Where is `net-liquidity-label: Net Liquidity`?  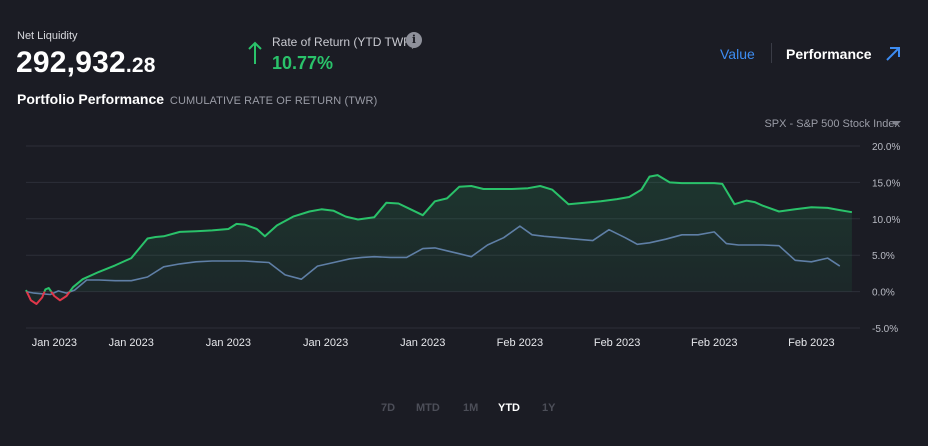 net-liquidity-label: Net Liquidity is located at coordinates (47, 36).